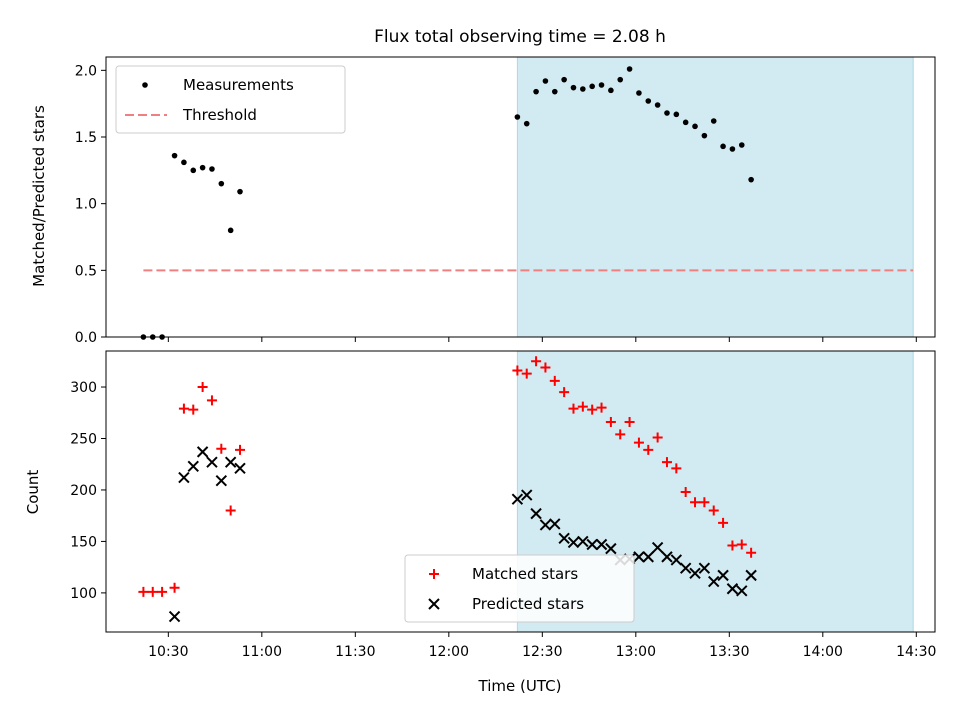 This screenshot has height=720, width=960. I want to click on legend-x-marker, so click(434, 604).